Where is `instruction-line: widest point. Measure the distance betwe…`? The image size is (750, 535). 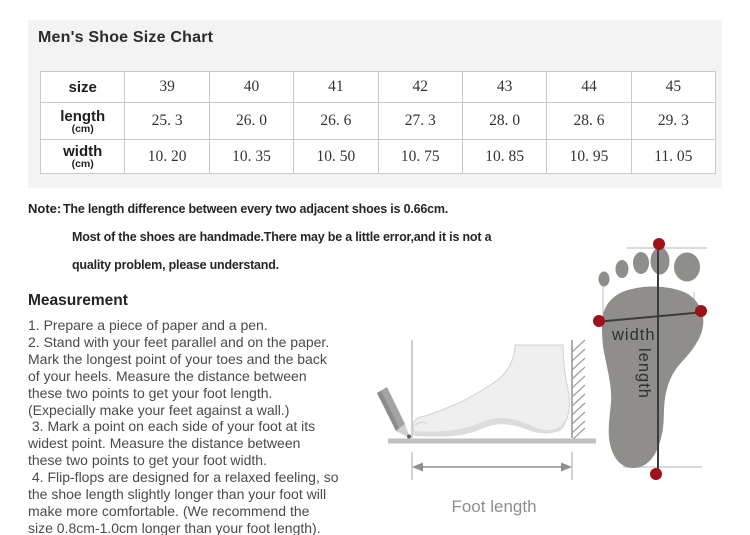
instruction-line: widest point. Measure the distance betwe… is located at coordinates (164, 443).